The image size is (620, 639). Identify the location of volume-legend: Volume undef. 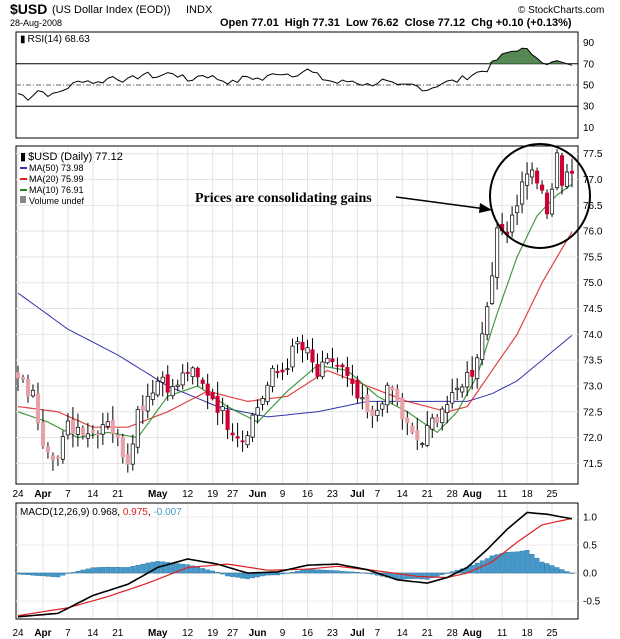
(57, 201).